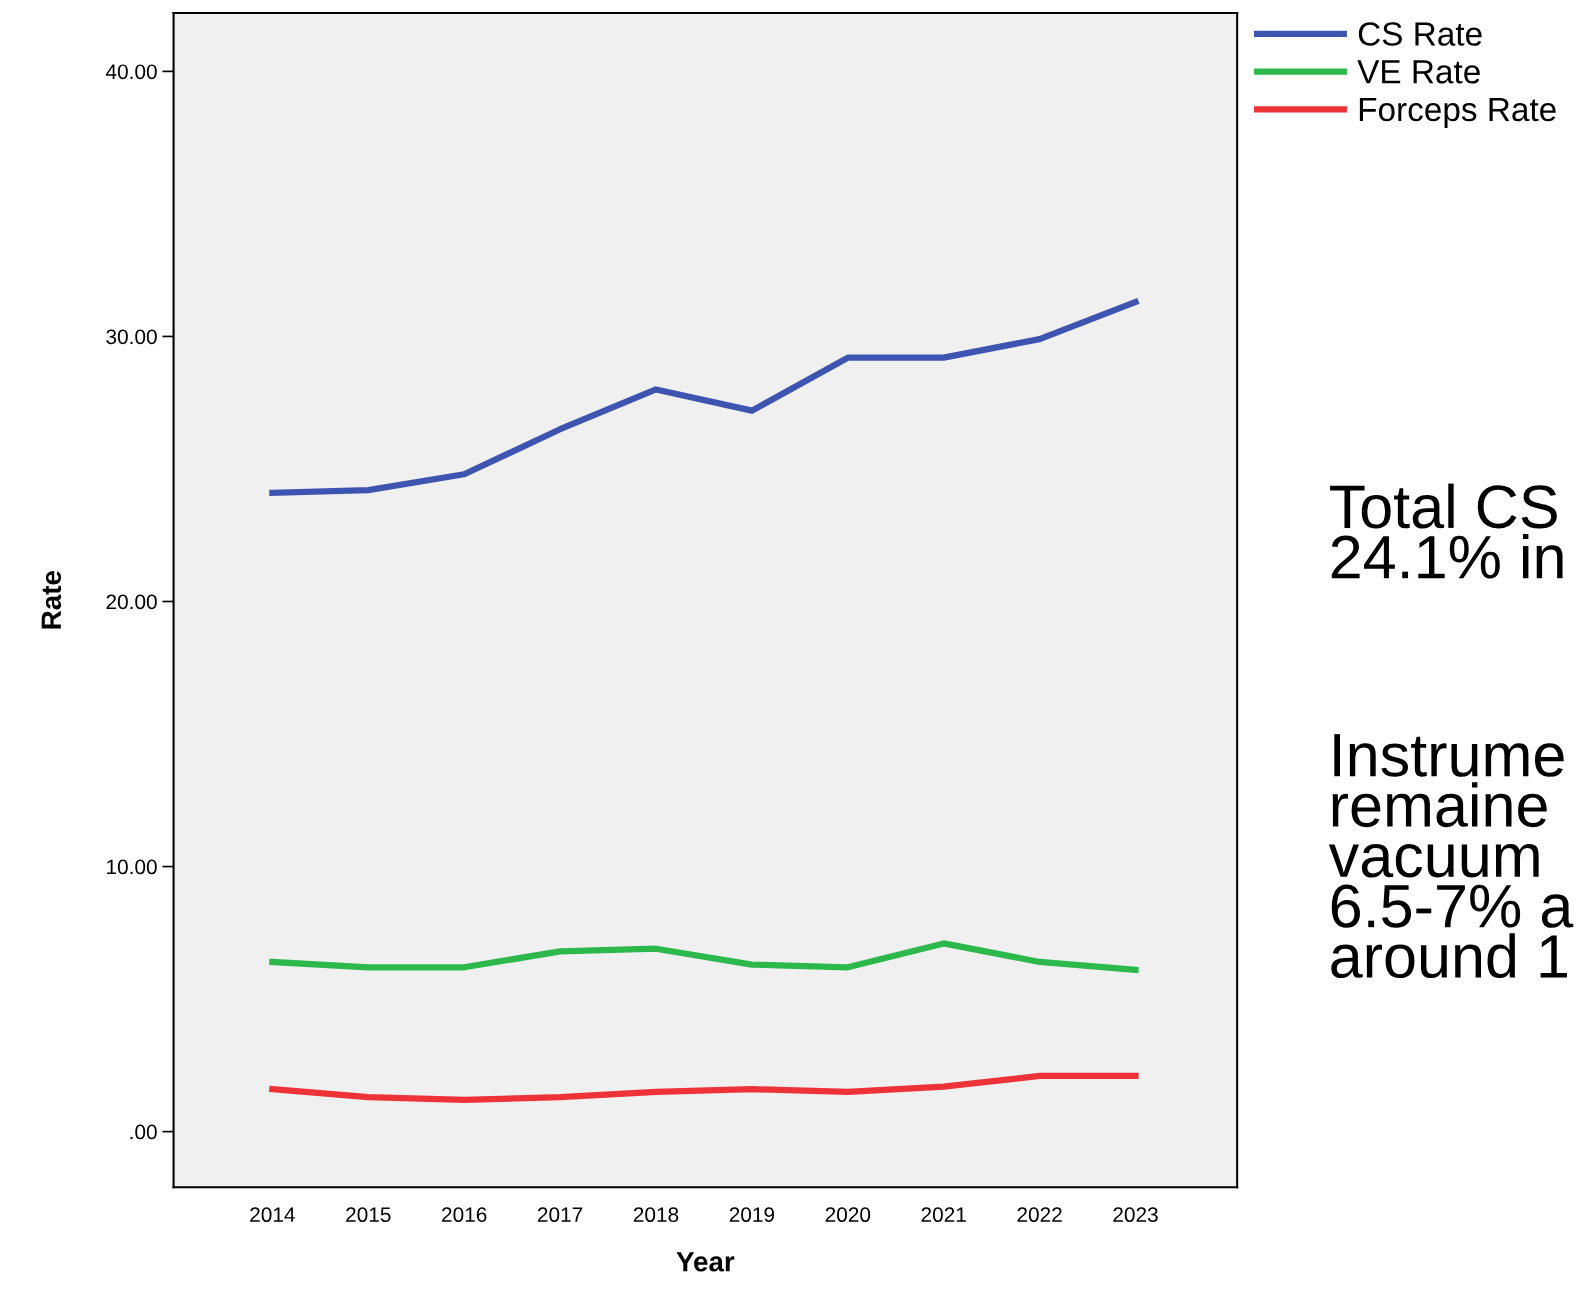 This screenshot has width=1578, height=1307. I want to click on x-tick-label: 2017, so click(560, 1215).